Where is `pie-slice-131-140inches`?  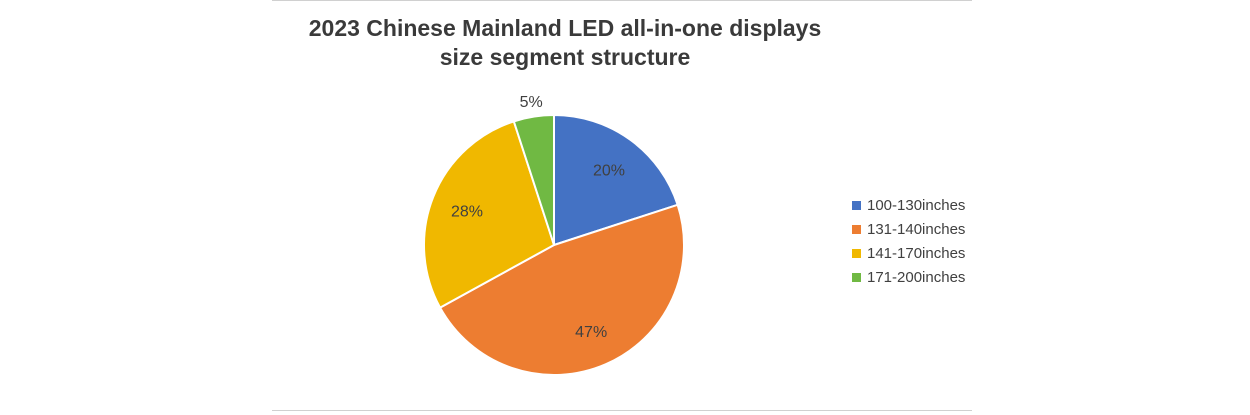 pie-slice-131-140inches is located at coordinates (561, 289).